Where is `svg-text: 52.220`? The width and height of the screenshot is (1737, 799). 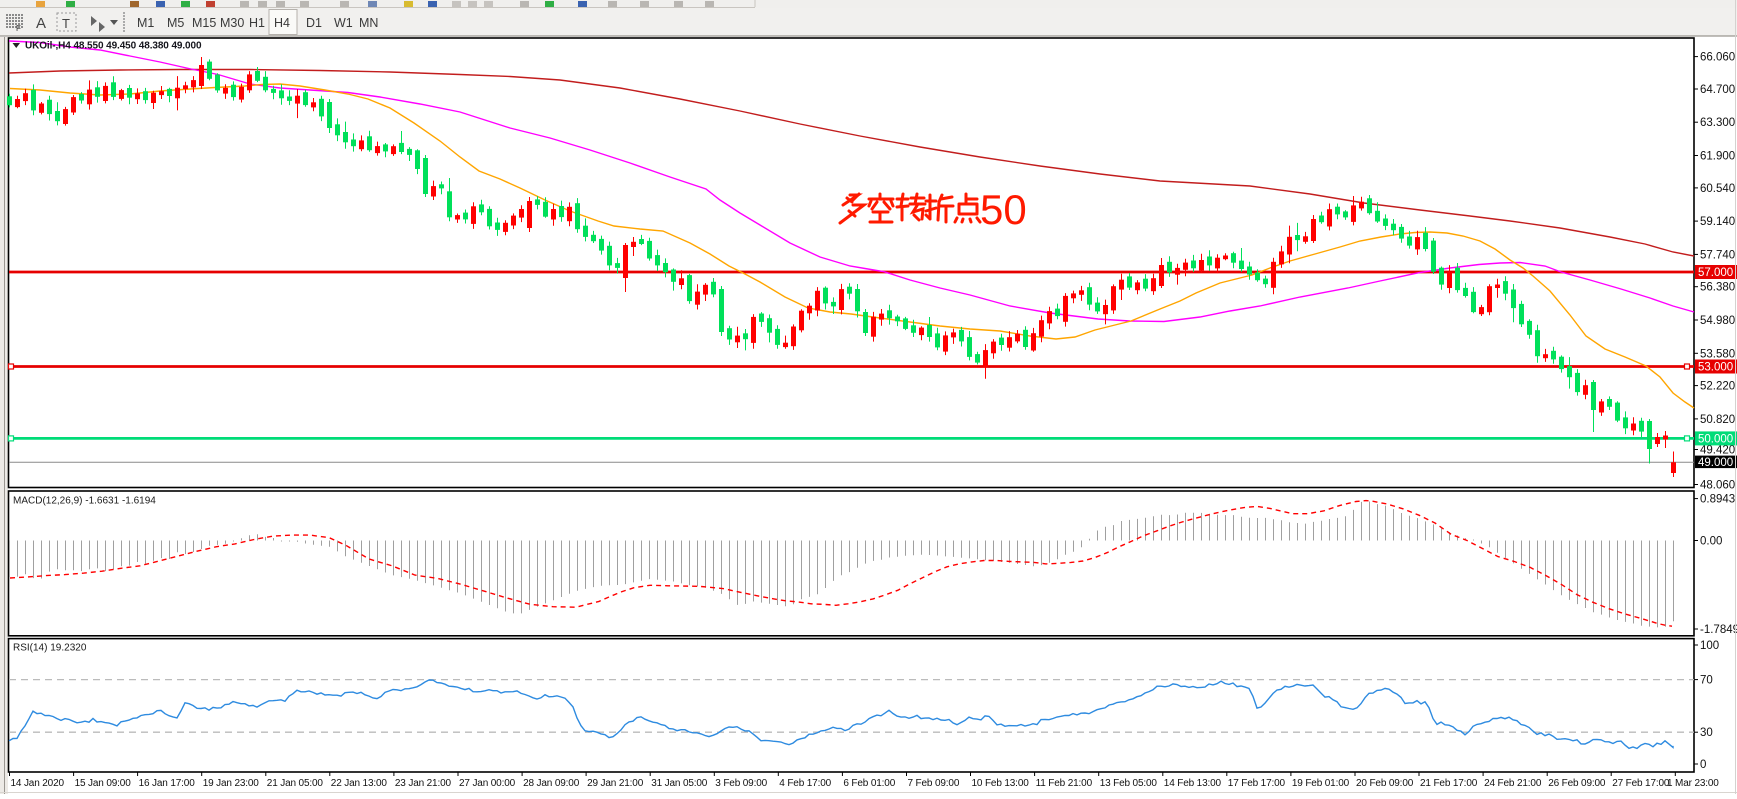
svg-text: 52.220 is located at coordinates (1717, 387).